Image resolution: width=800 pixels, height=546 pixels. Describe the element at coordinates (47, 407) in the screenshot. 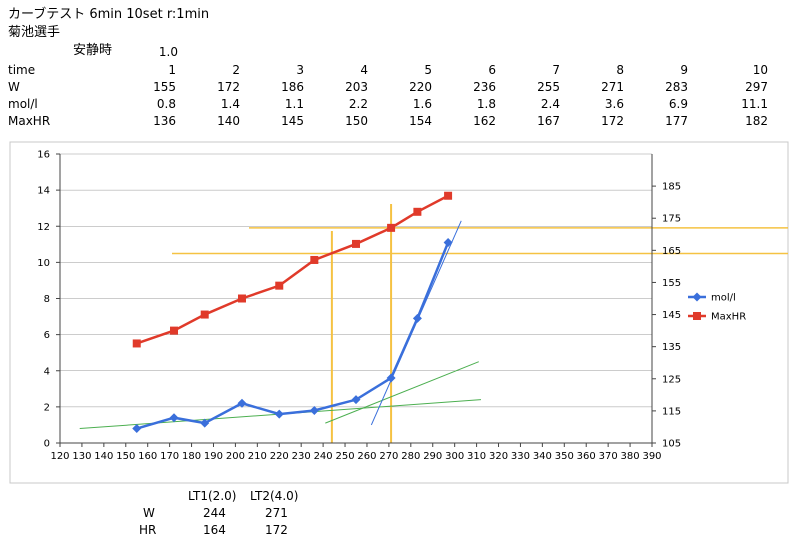

I see `y-tick-label: 2` at that location.